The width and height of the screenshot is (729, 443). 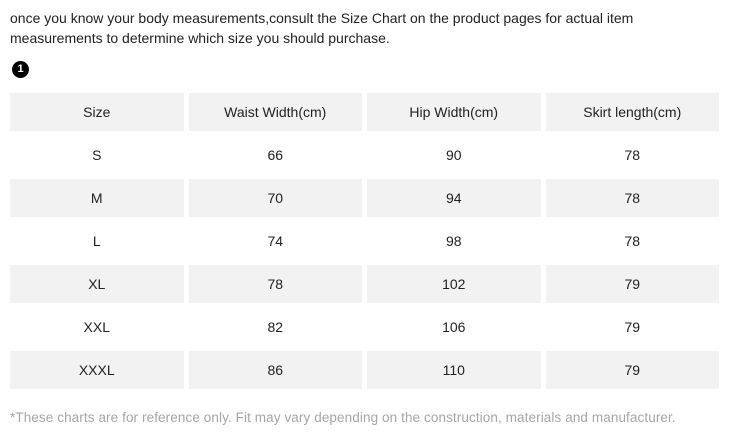 What do you see at coordinates (97, 111) in the screenshot?
I see `column-header-size: Size` at bounding box center [97, 111].